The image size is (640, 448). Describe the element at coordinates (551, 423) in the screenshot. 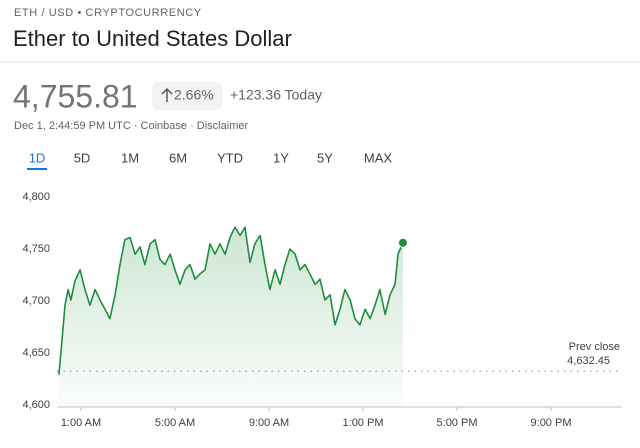

I see `x-tick-label: 9:00 PM` at that location.